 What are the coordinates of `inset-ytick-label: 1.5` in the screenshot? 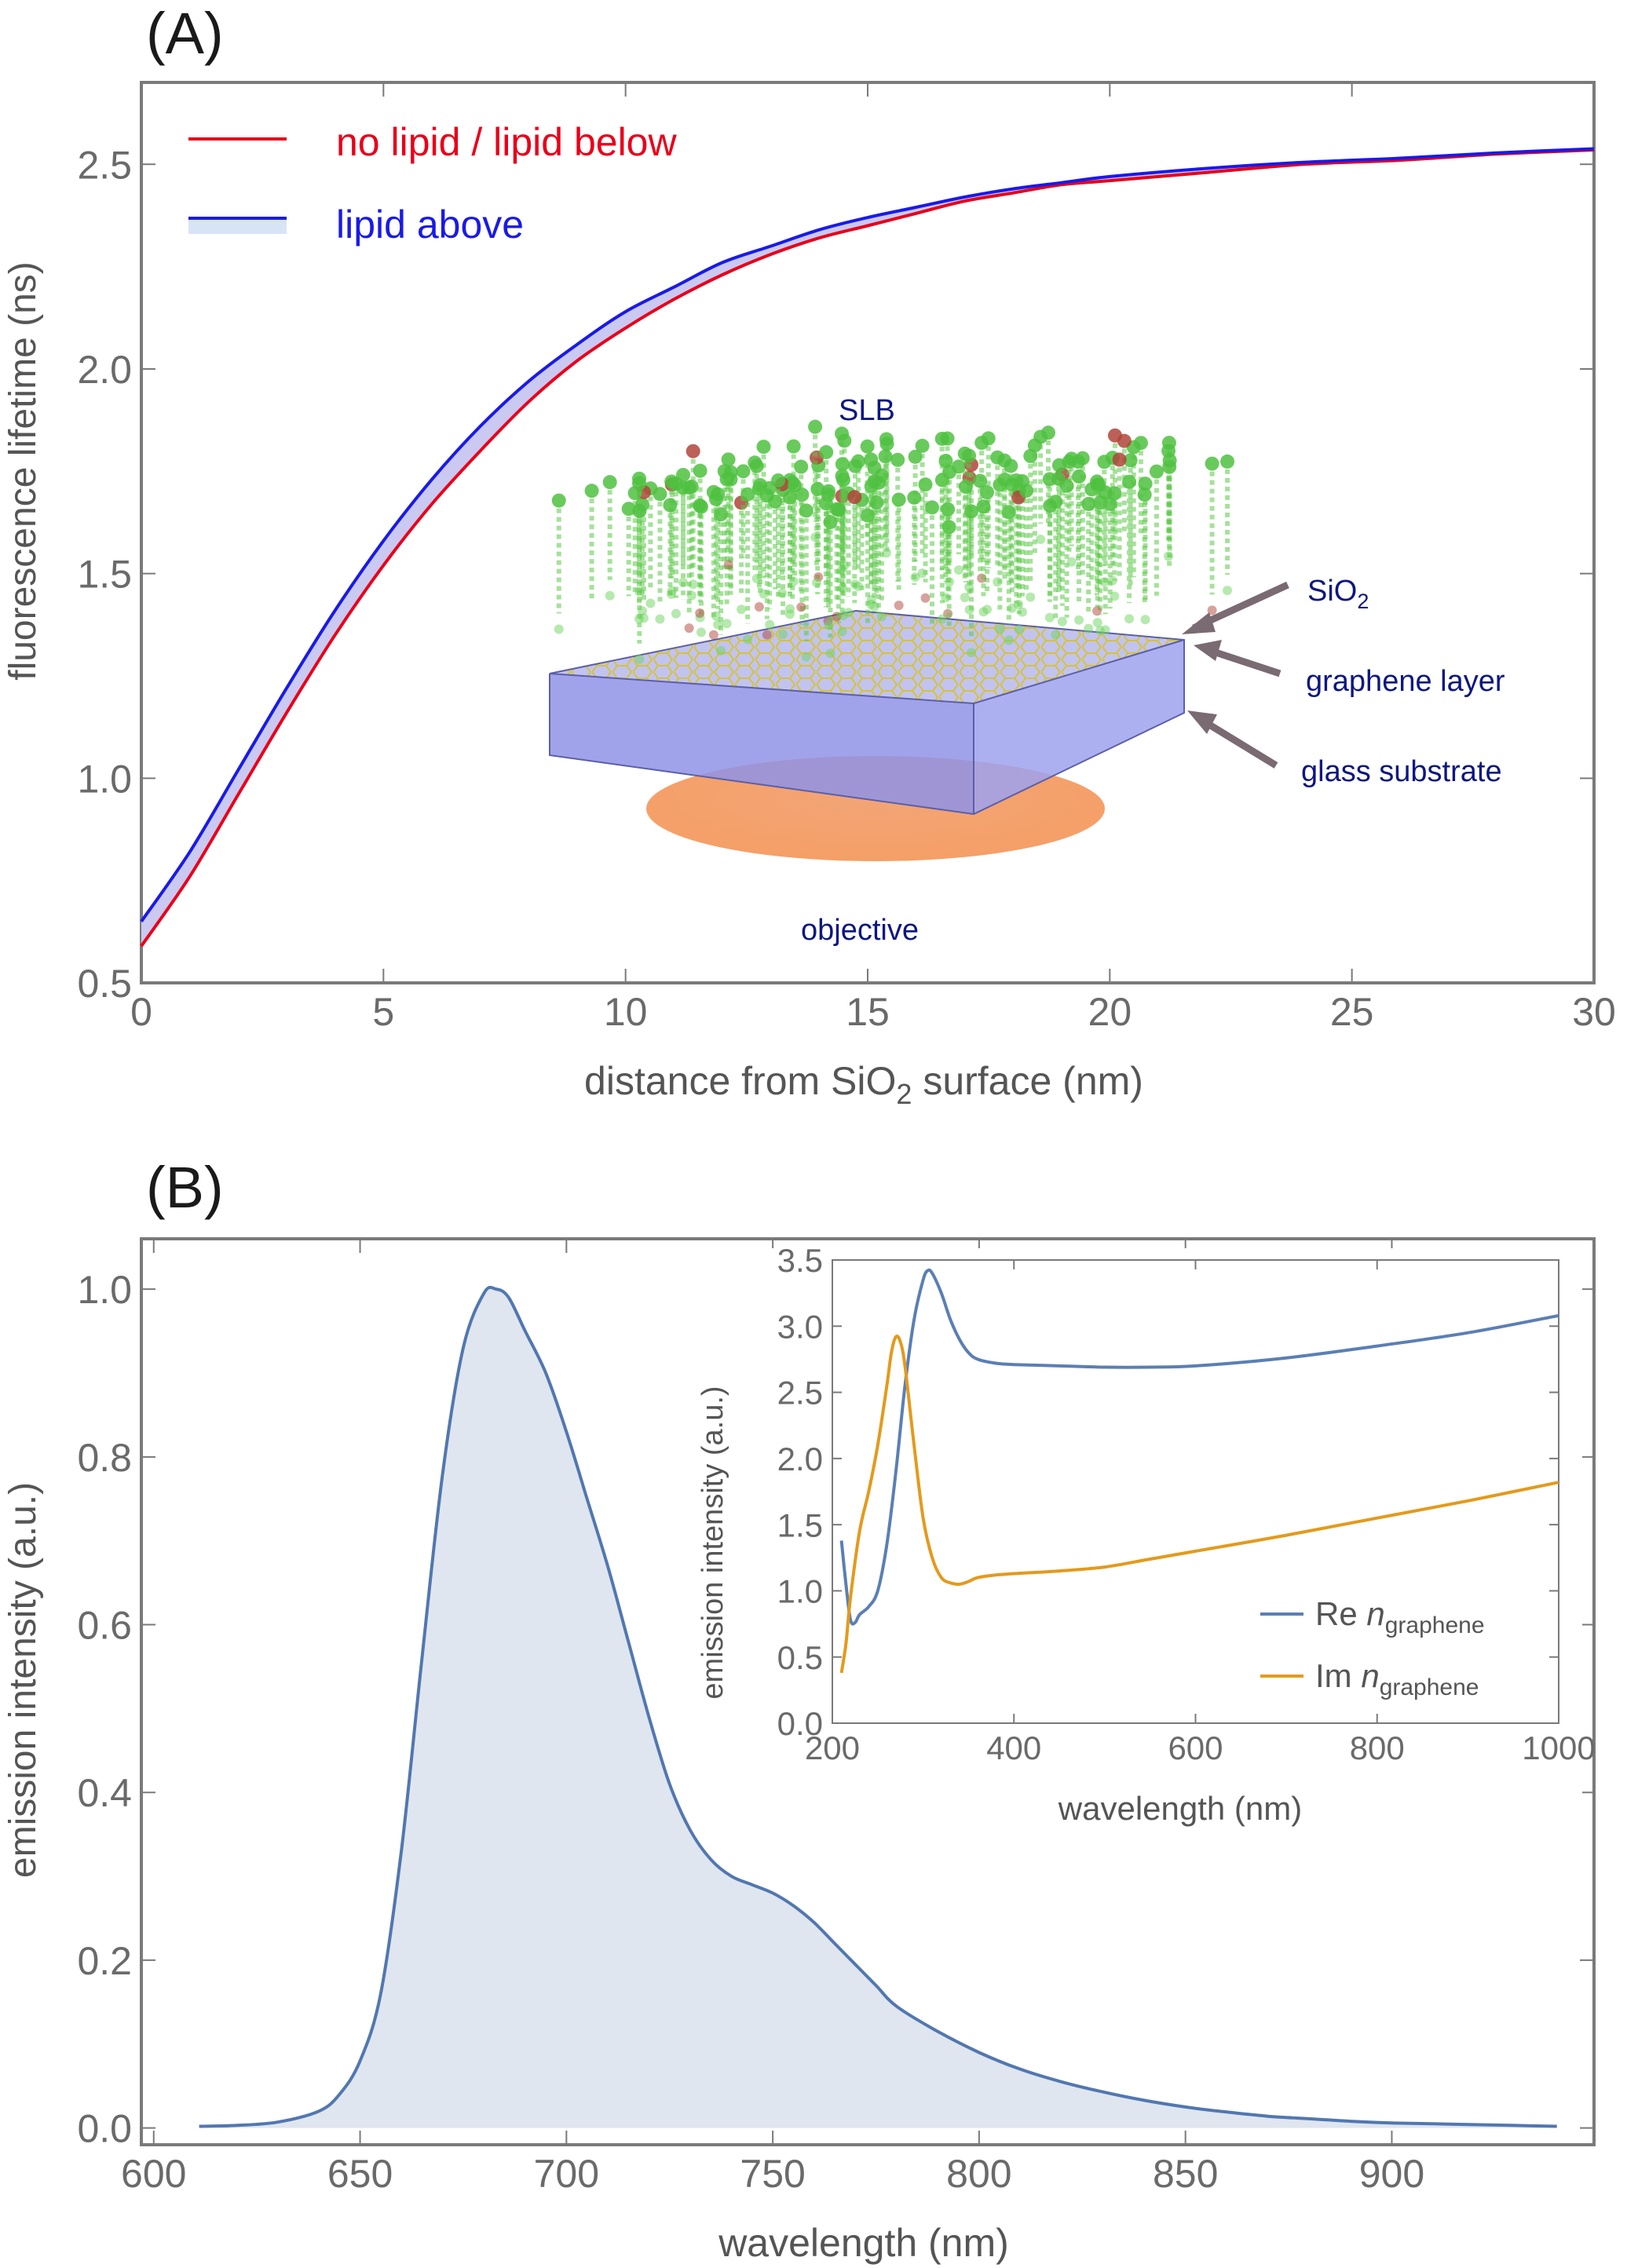 It's located at (800, 1525).